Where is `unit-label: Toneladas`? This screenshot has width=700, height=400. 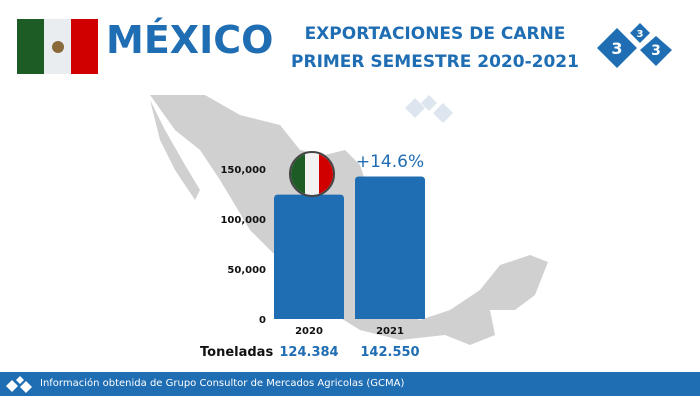 unit-label: Toneladas is located at coordinates (237, 352).